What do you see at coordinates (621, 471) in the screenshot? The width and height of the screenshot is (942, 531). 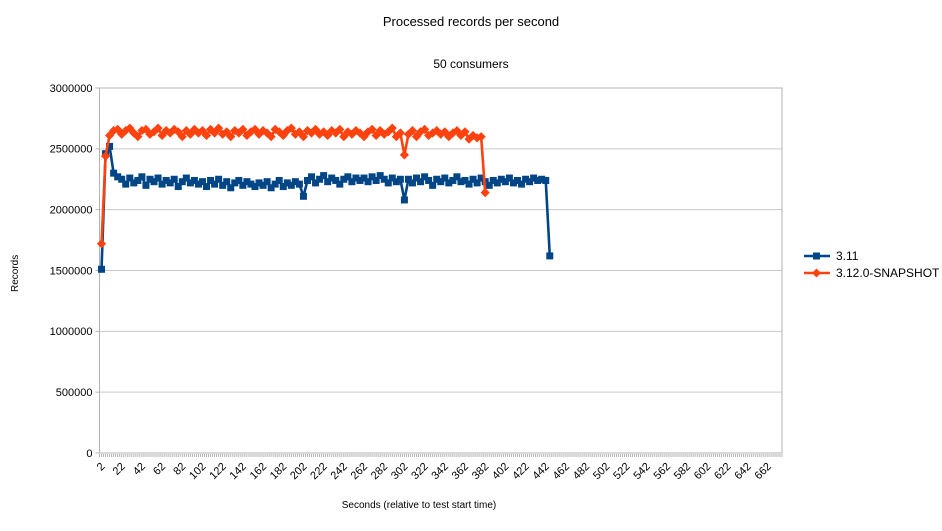 I see `x-tick-label: 522` at bounding box center [621, 471].